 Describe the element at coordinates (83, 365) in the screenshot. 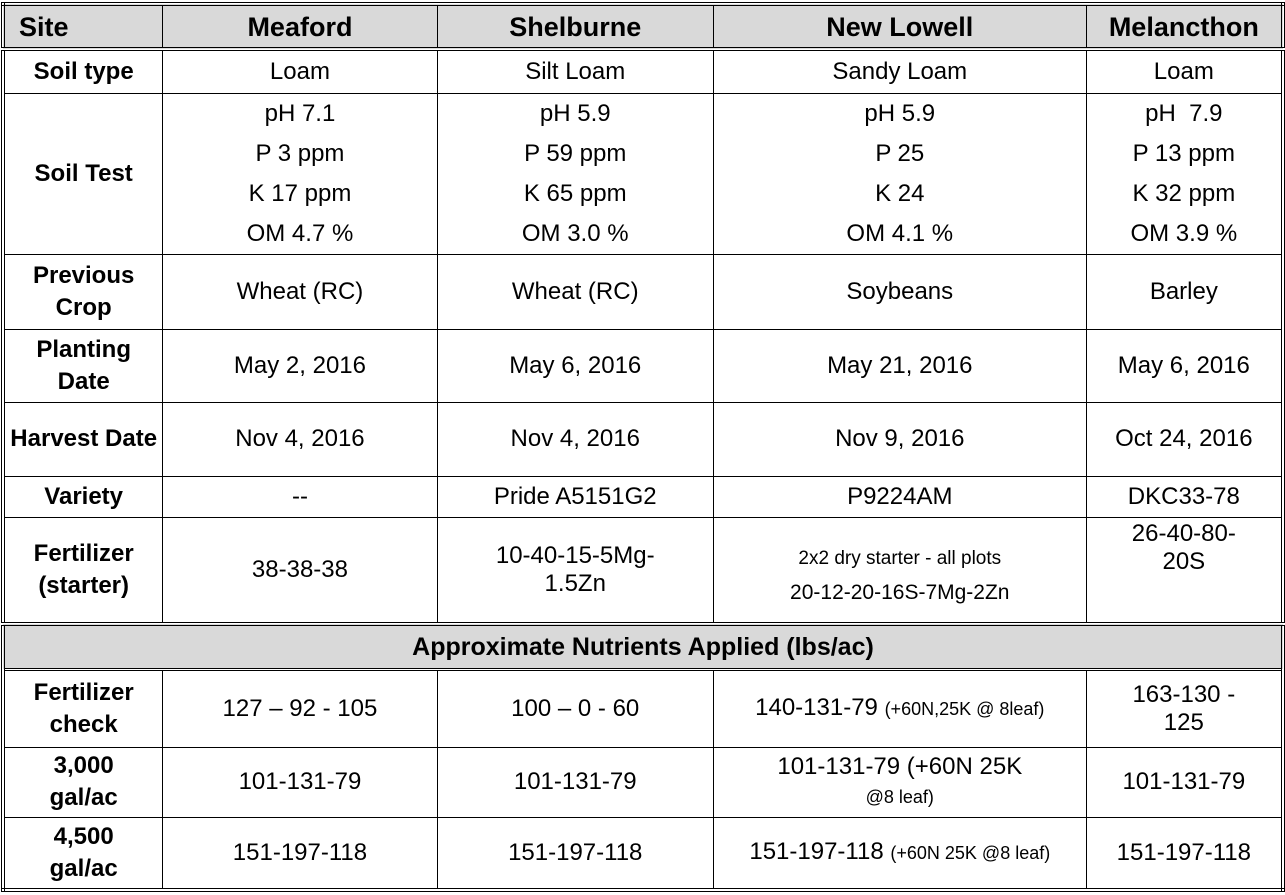

I see `row-label: Planting Date` at that location.